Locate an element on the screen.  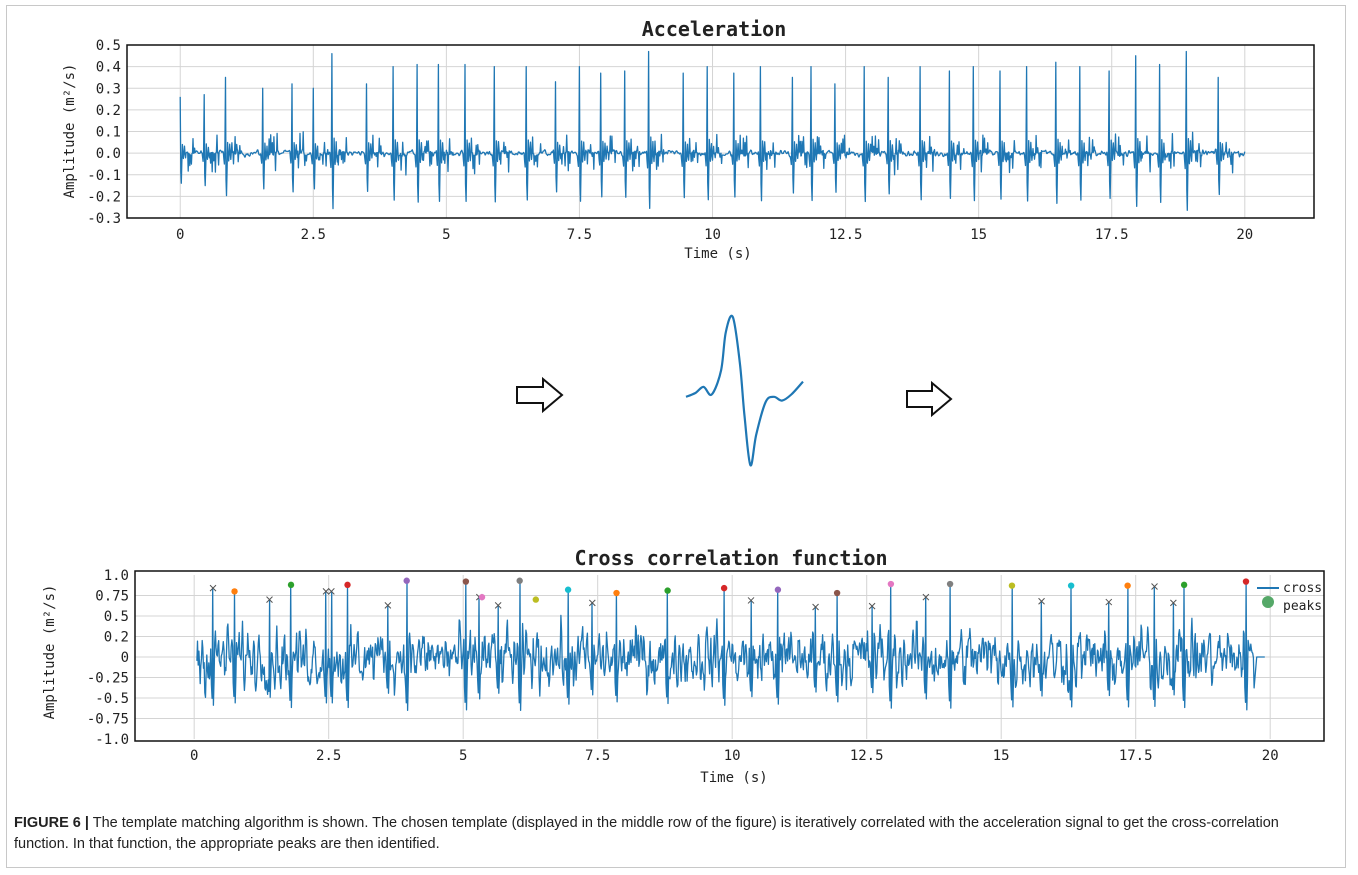
legend: cross peaks is located at coordinates (1289, 597).